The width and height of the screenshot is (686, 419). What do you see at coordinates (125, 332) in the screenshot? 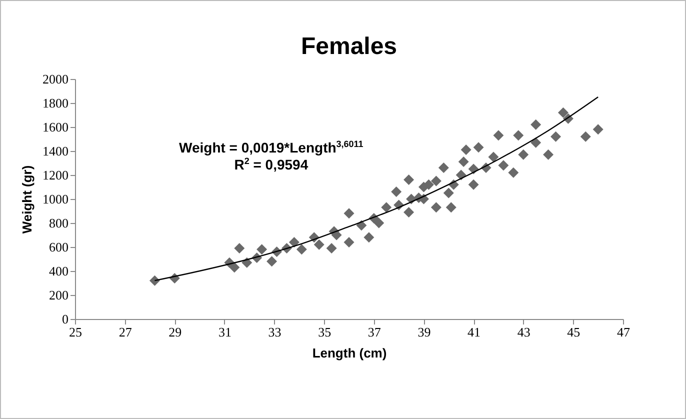
I see `x-tick-label: 27` at bounding box center [125, 332].